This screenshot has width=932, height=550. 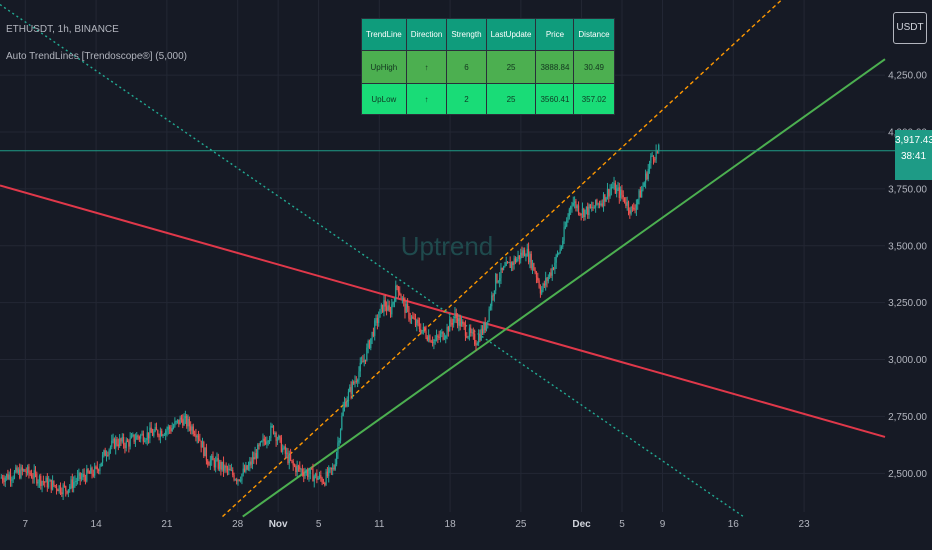 What do you see at coordinates (913, 156) in the screenshot?
I see `bar-countdown: 38:41` at bounding box center [913, 156].